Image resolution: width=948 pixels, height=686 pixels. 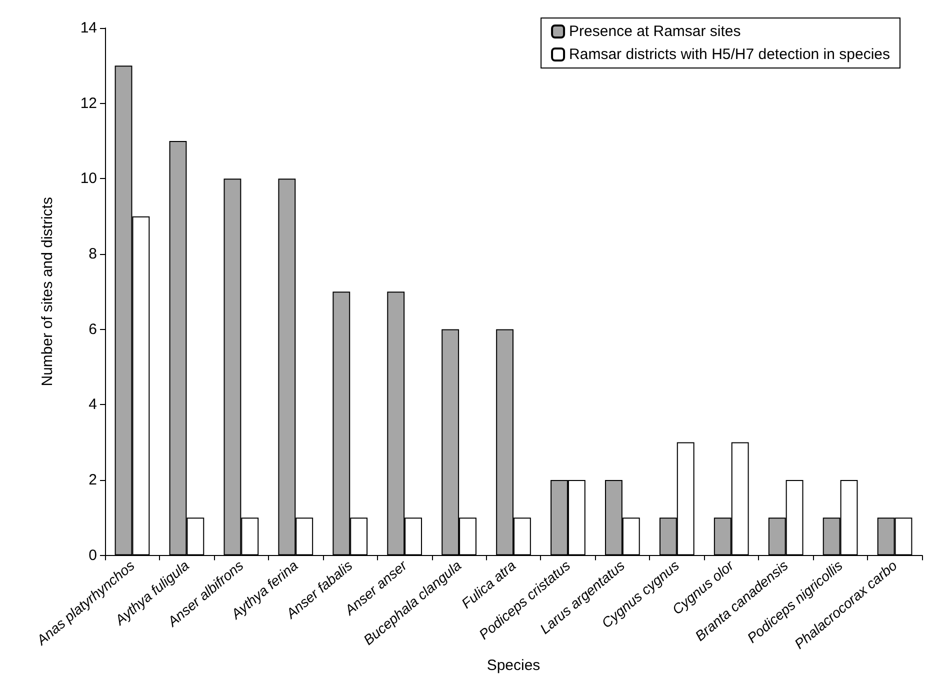 What do you see at coordinates (513, 665) in the screenshot?
I see `x-axis-title: Species` at bounding box center [513, 665].